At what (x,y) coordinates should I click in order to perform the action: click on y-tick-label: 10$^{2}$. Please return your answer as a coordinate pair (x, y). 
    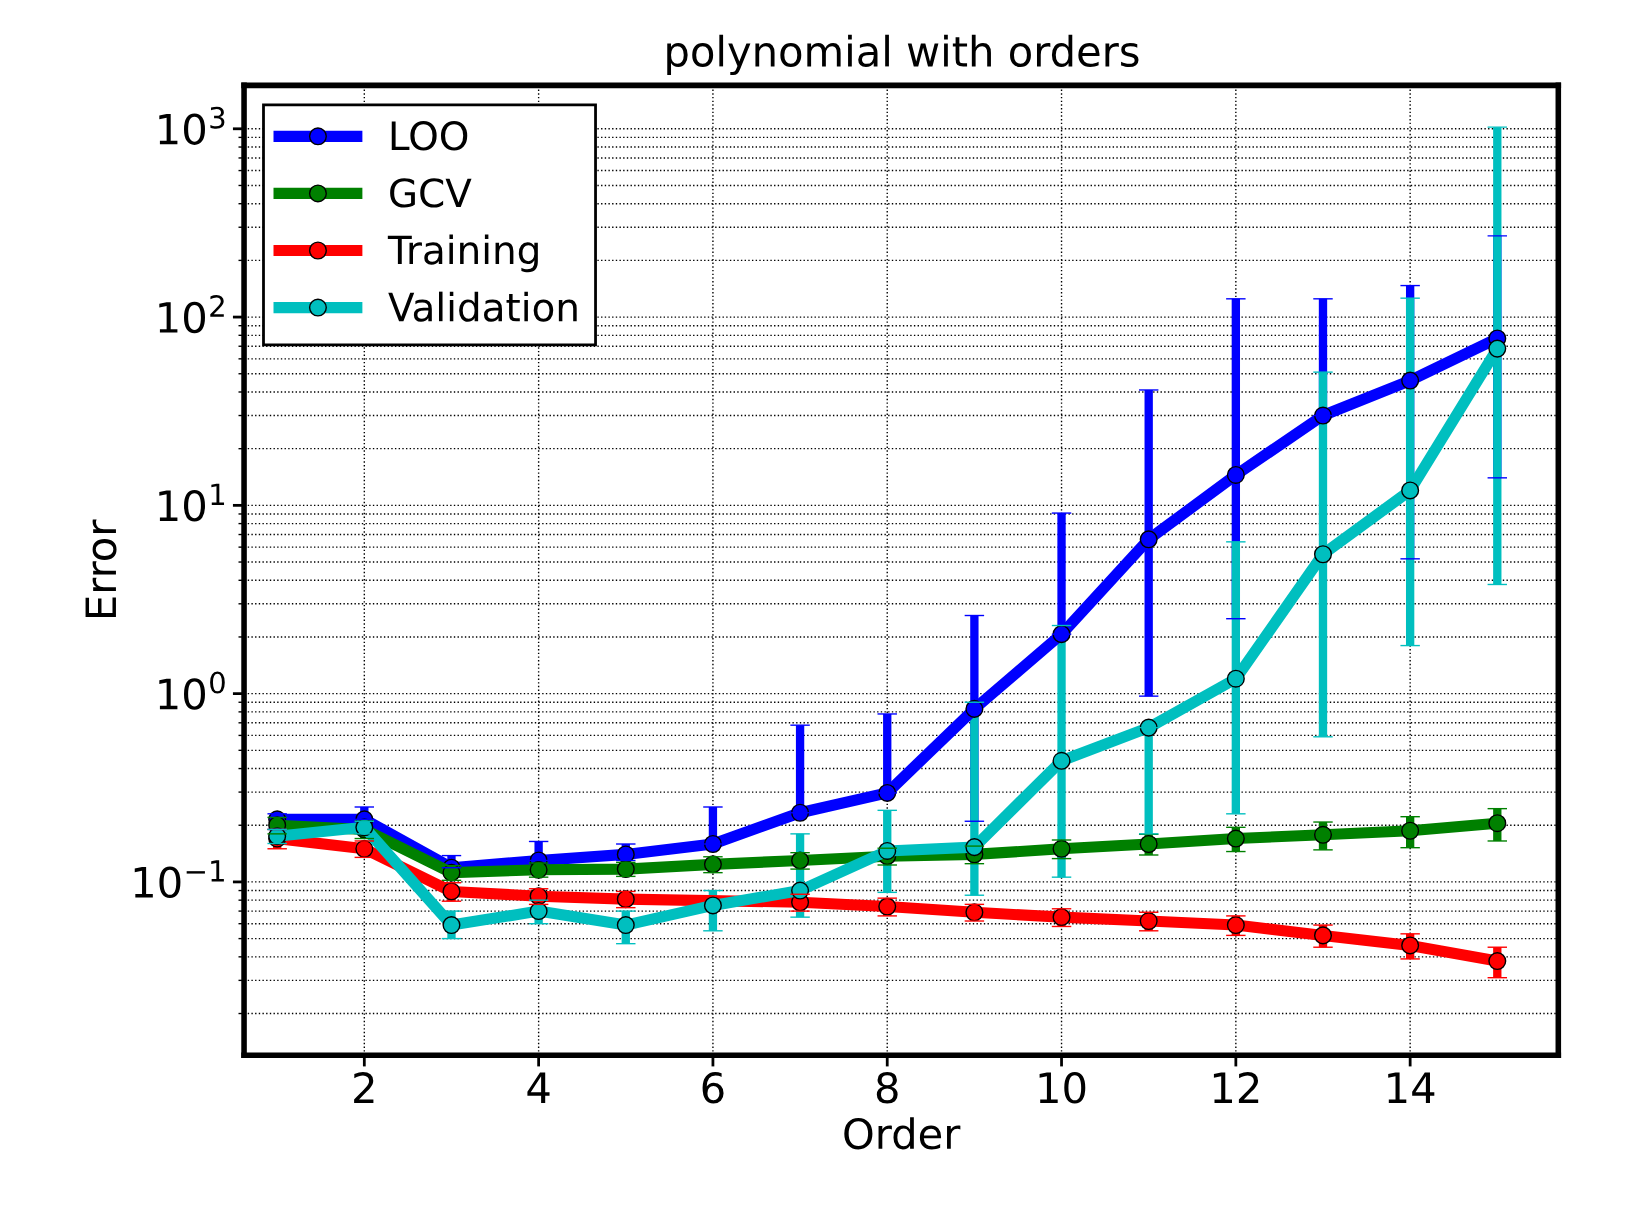
    Looking at the image, I should click on (191, 314).